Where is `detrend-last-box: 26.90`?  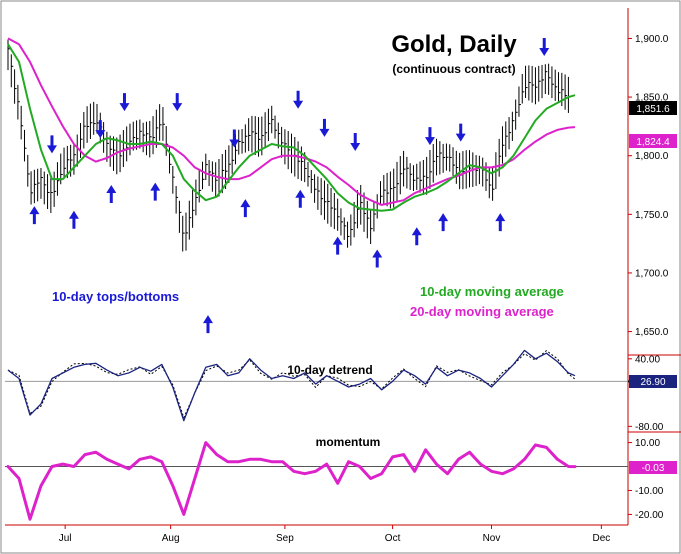 detrend-last-box: 26.90 is located at coordinates (653, 381).